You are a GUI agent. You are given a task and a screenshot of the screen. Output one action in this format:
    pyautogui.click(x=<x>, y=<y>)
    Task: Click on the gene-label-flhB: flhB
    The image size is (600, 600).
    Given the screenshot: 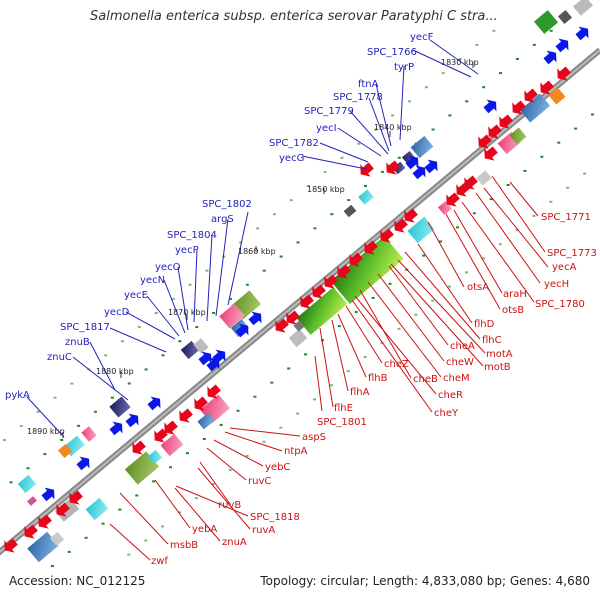 What is the action you would take?
    pyautogui.click(x=378, y=378)
    